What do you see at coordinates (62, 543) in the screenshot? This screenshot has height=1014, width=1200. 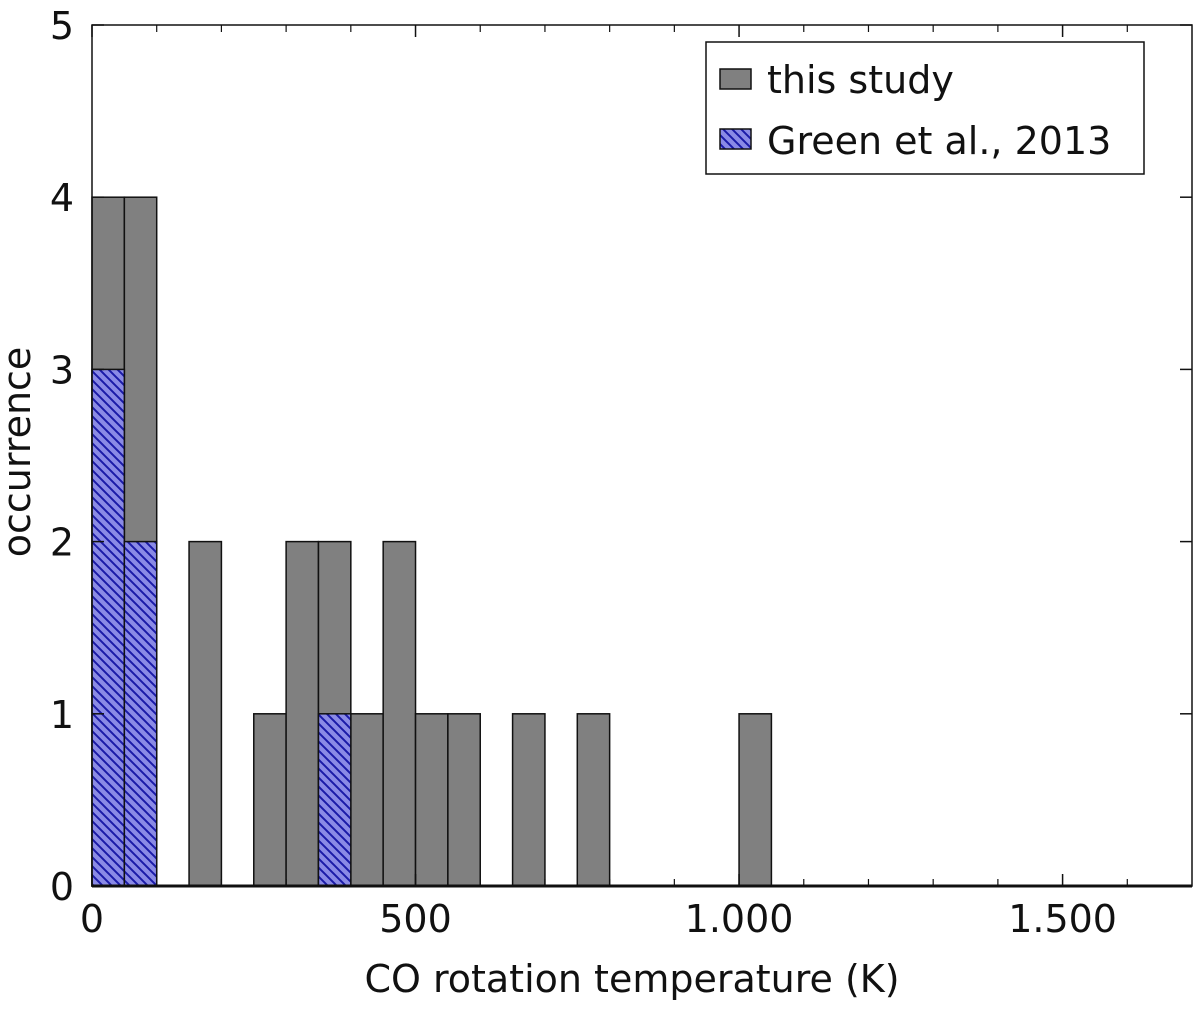 I see `y-tick-label-2: 2` at bounding box center [62, 543].